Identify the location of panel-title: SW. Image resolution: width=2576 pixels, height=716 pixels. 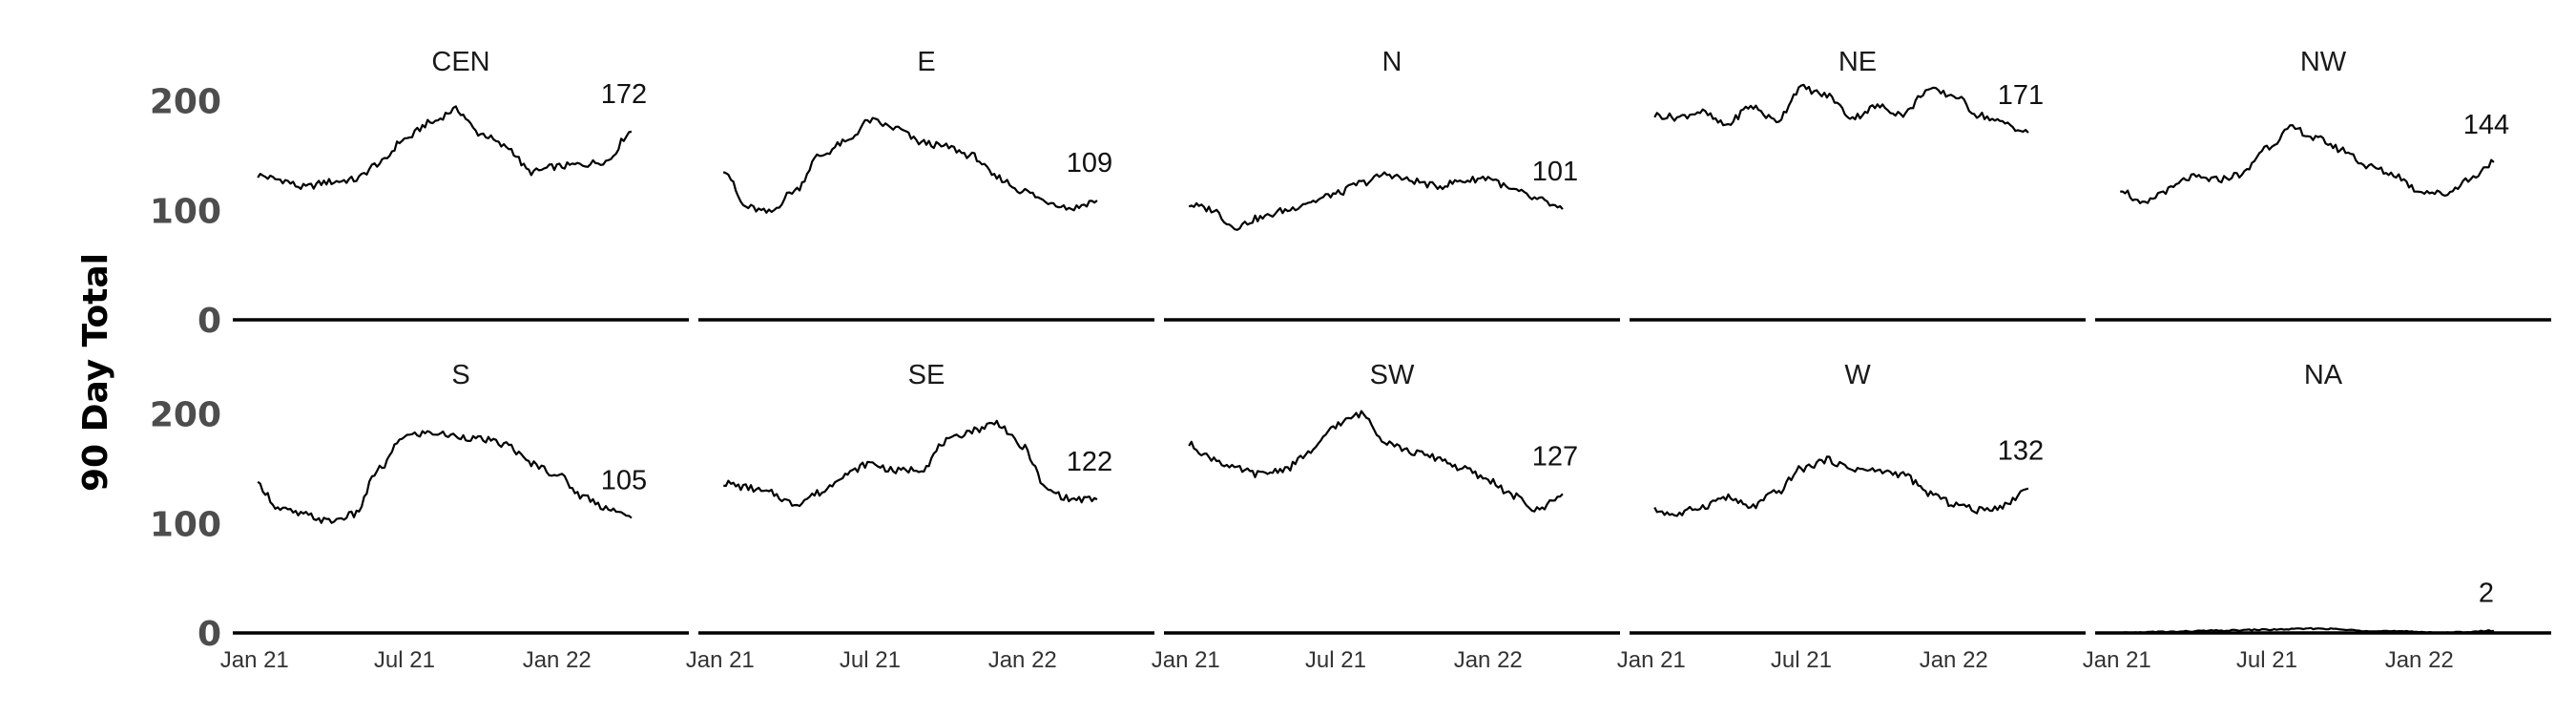
(1392, 375).